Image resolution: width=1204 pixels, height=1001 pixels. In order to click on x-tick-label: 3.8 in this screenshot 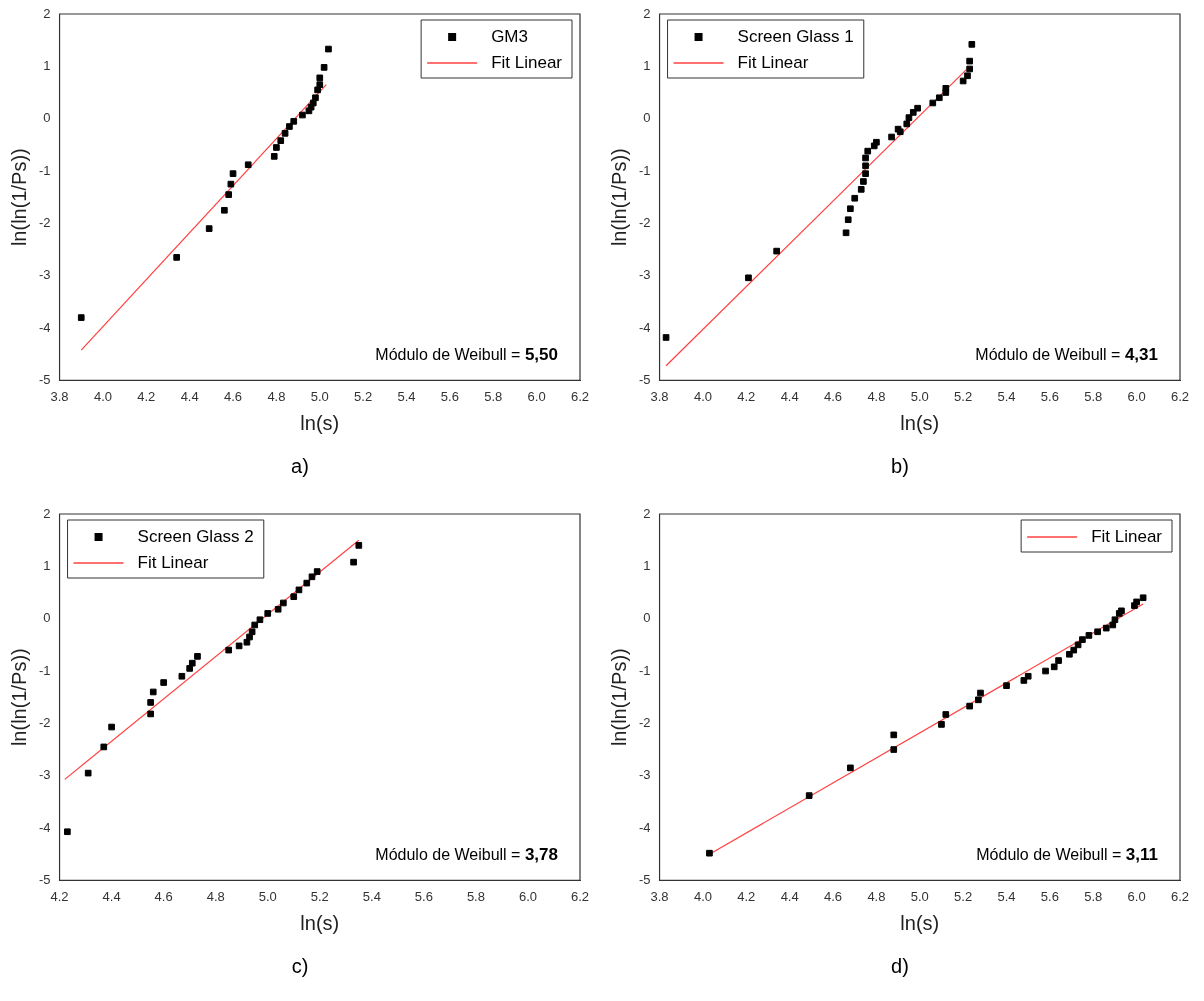, I will do `click(659, 396)`.